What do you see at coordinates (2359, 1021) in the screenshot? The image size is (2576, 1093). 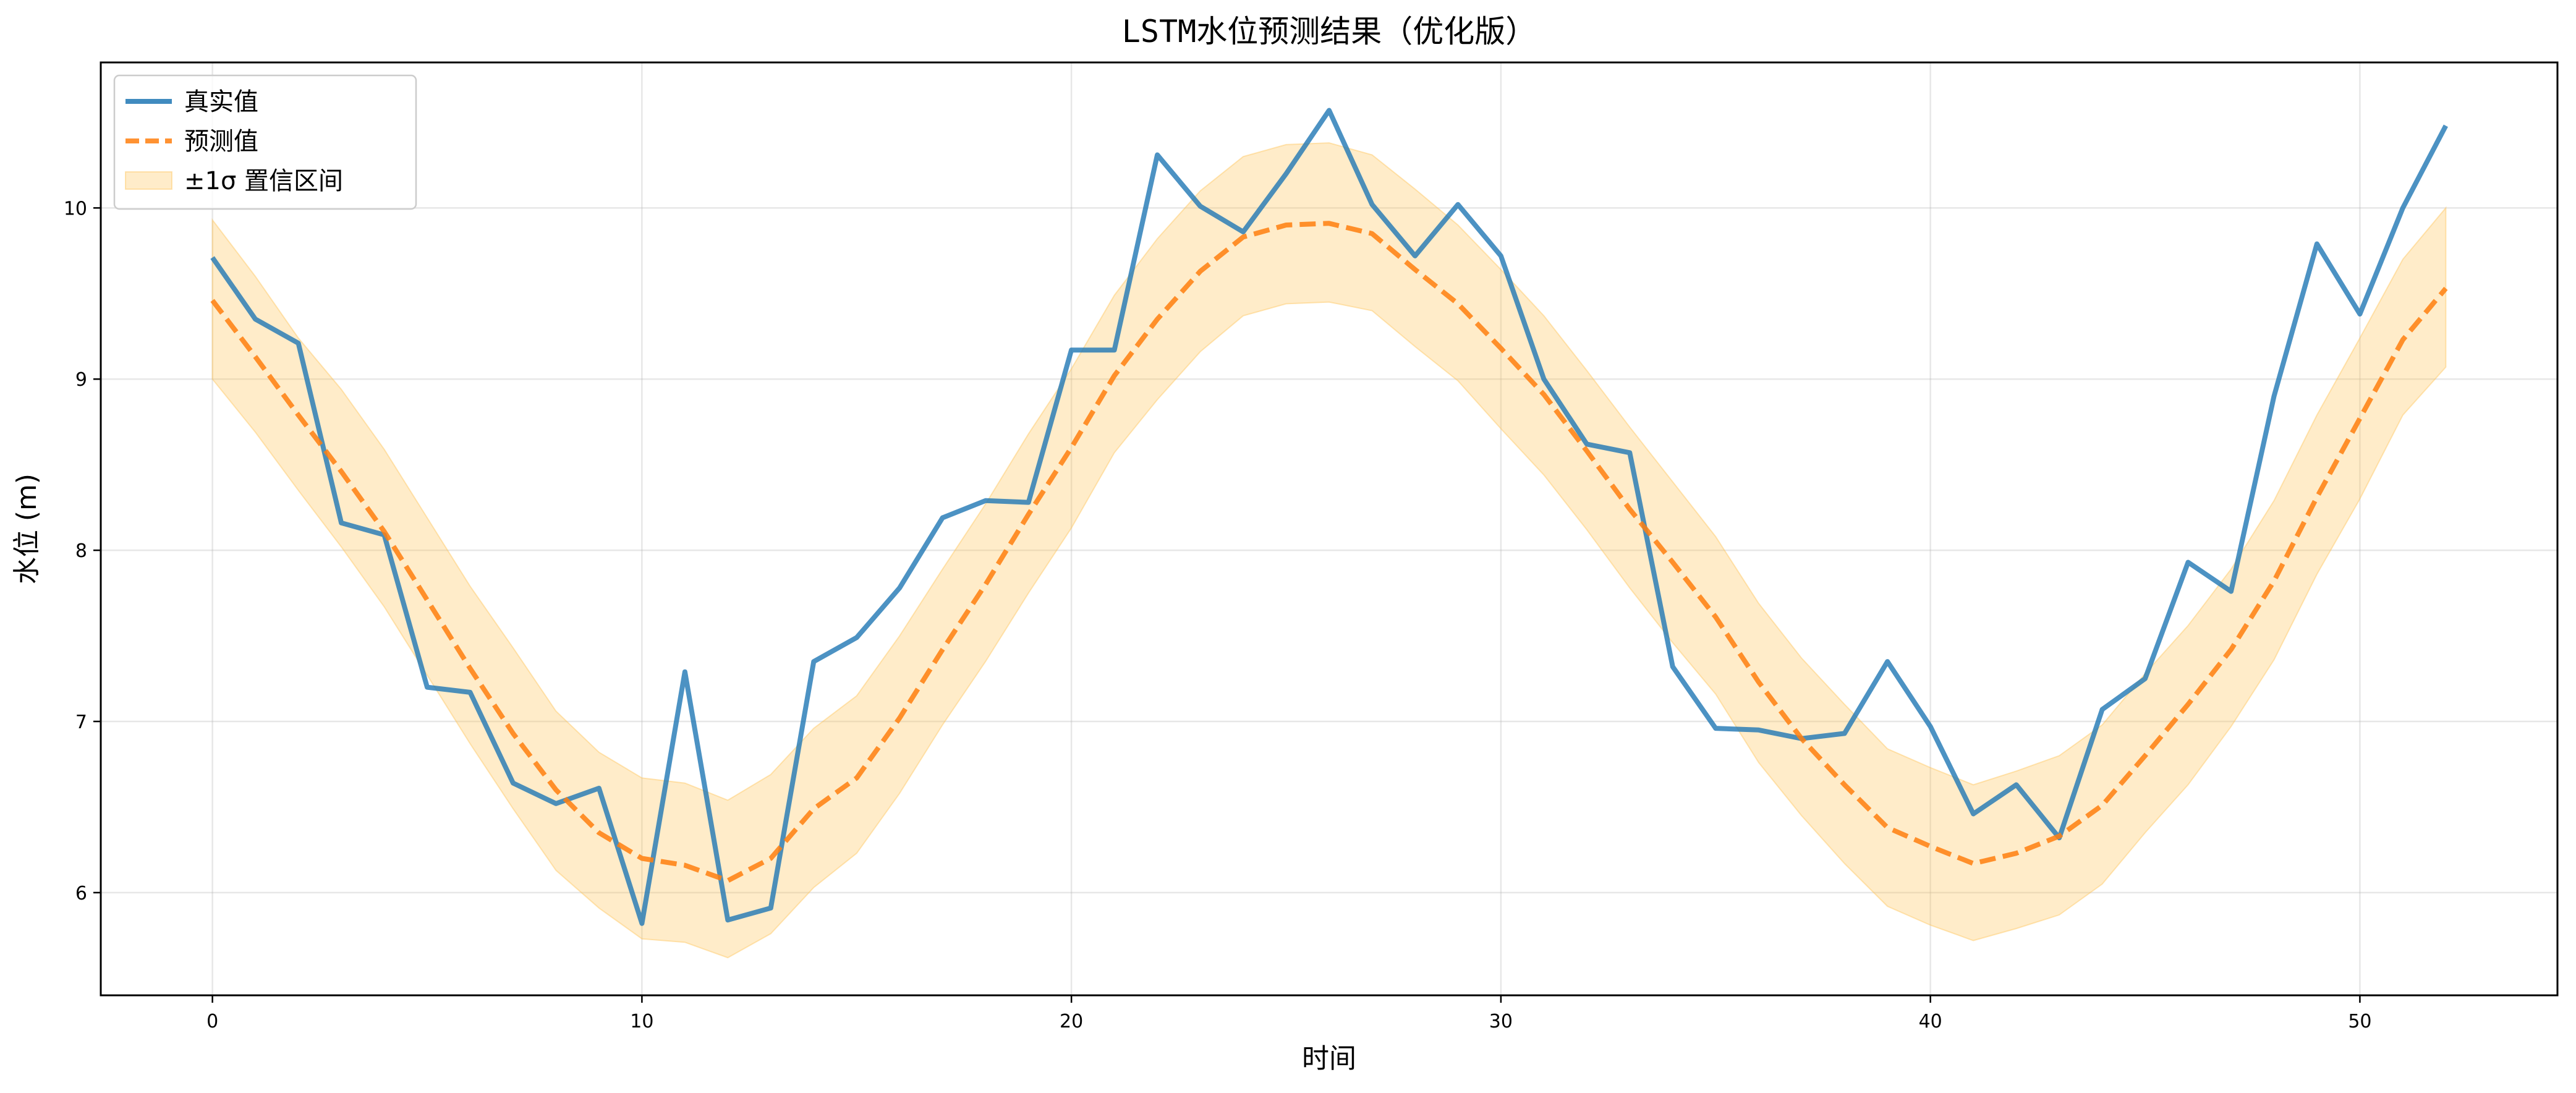 I see `x-tick-label: 50` at bounding box center [2359, 1021].